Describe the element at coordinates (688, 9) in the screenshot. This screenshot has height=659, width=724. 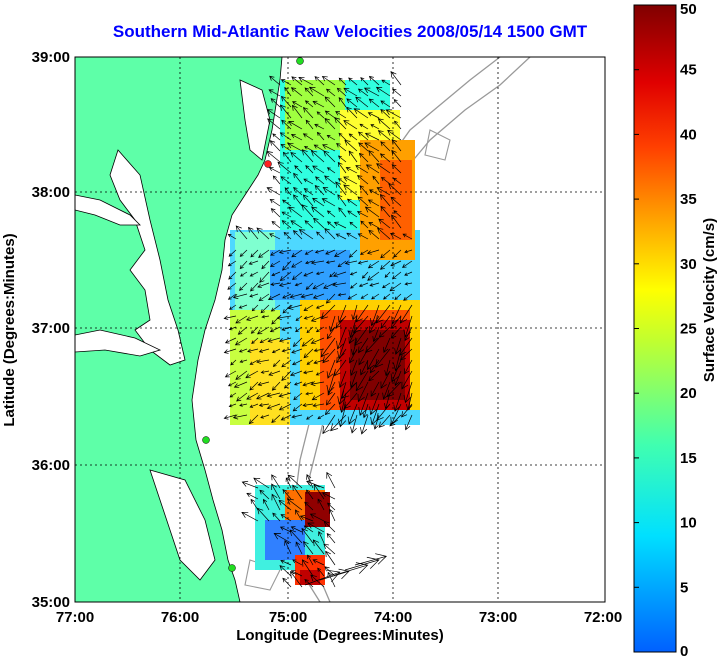
I see `colorbar-tick-label: 50` at that location.